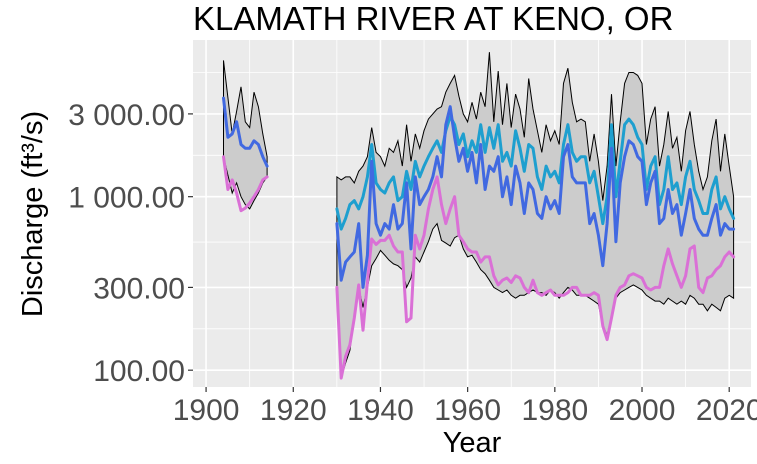  What do you see at coordinates (472, 443) in the screenshot?
I see `x-axis-title: Year` at bounding box center [472, 443].